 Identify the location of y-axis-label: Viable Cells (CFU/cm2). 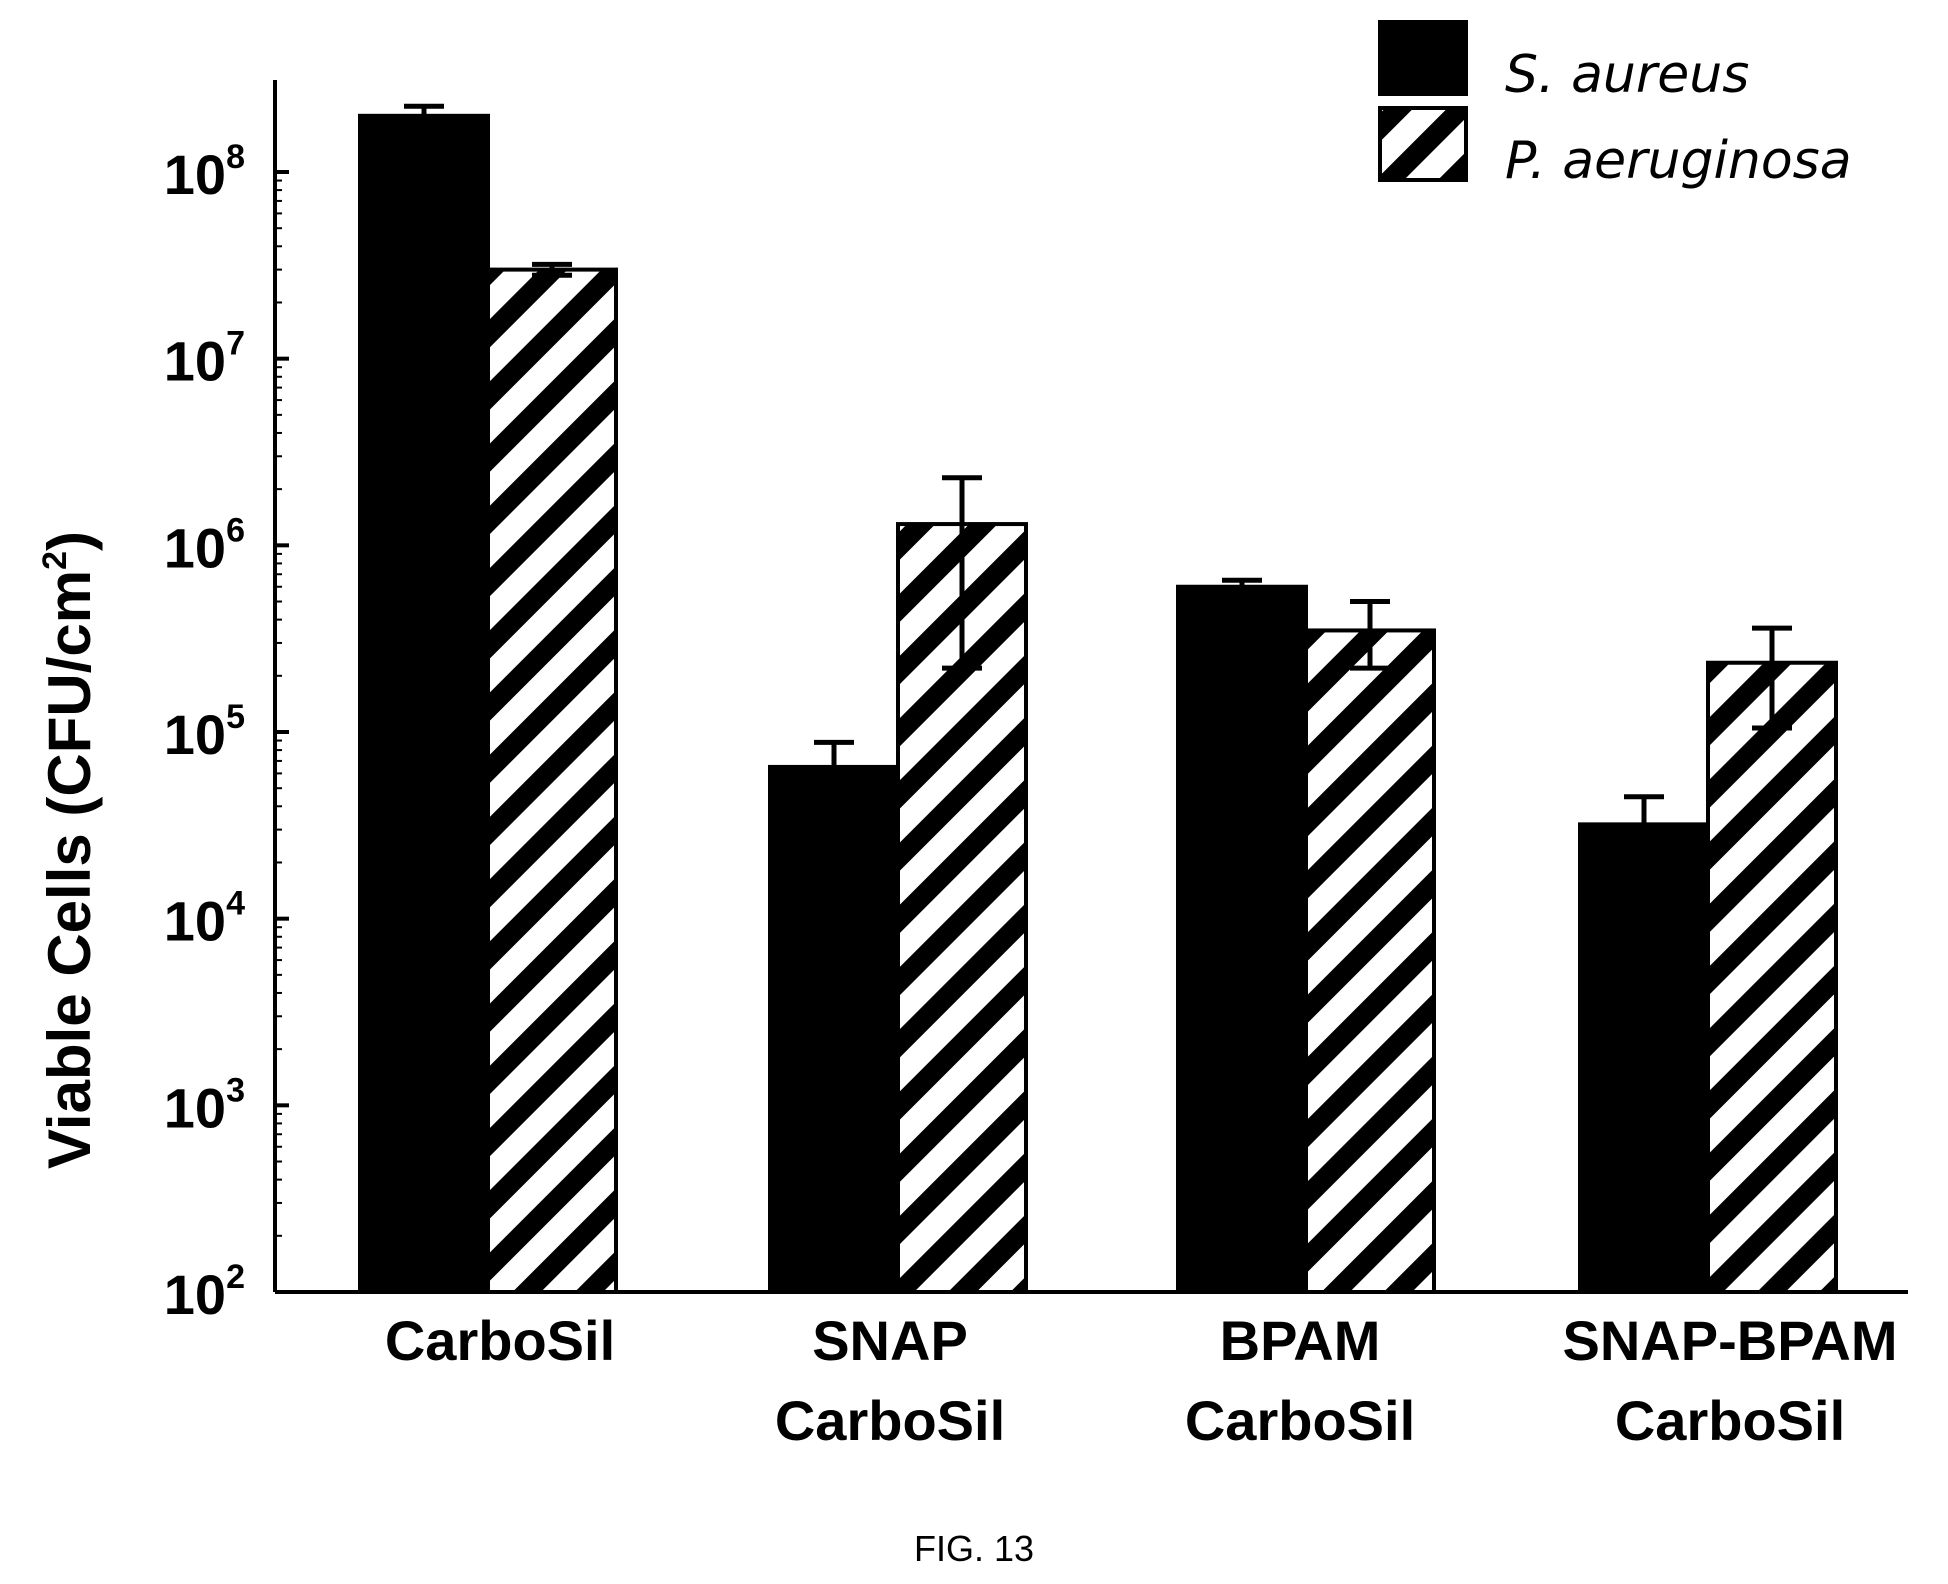
(69, 850).